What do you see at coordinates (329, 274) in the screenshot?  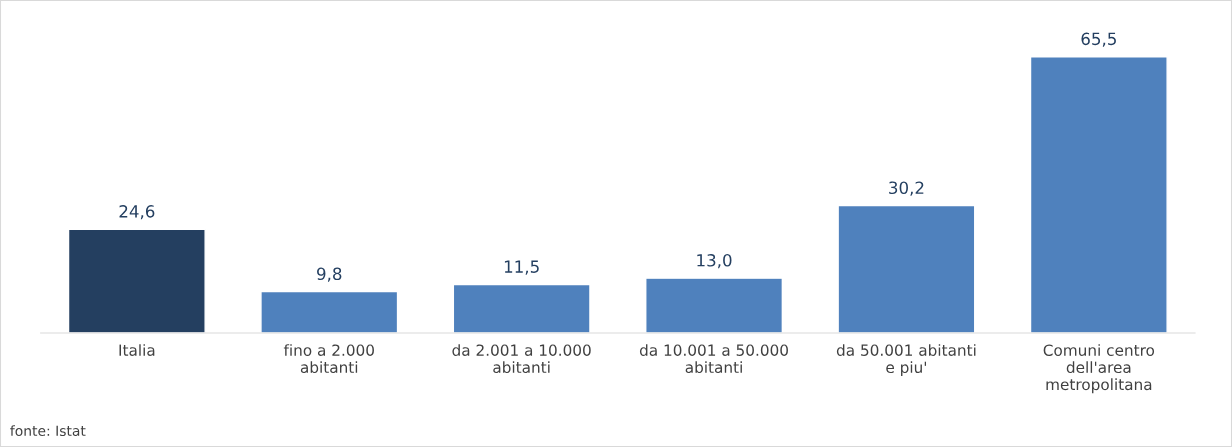 I see `data-label: 9,8` at bounding box center [329, 274].